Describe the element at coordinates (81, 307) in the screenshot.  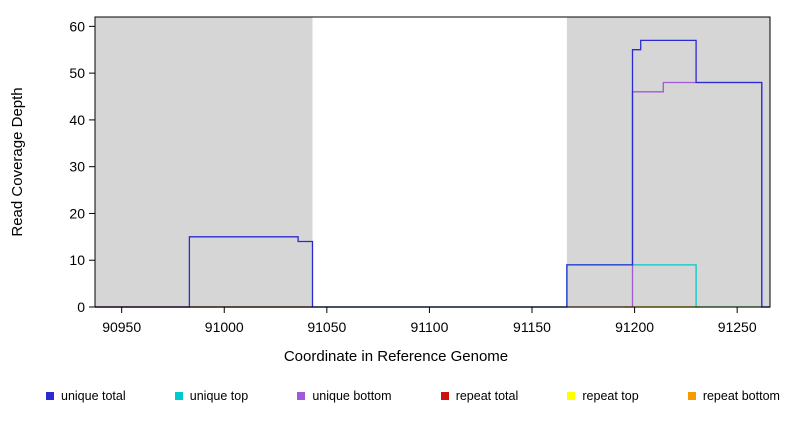
I see `y-tick-label: 0` at that location.